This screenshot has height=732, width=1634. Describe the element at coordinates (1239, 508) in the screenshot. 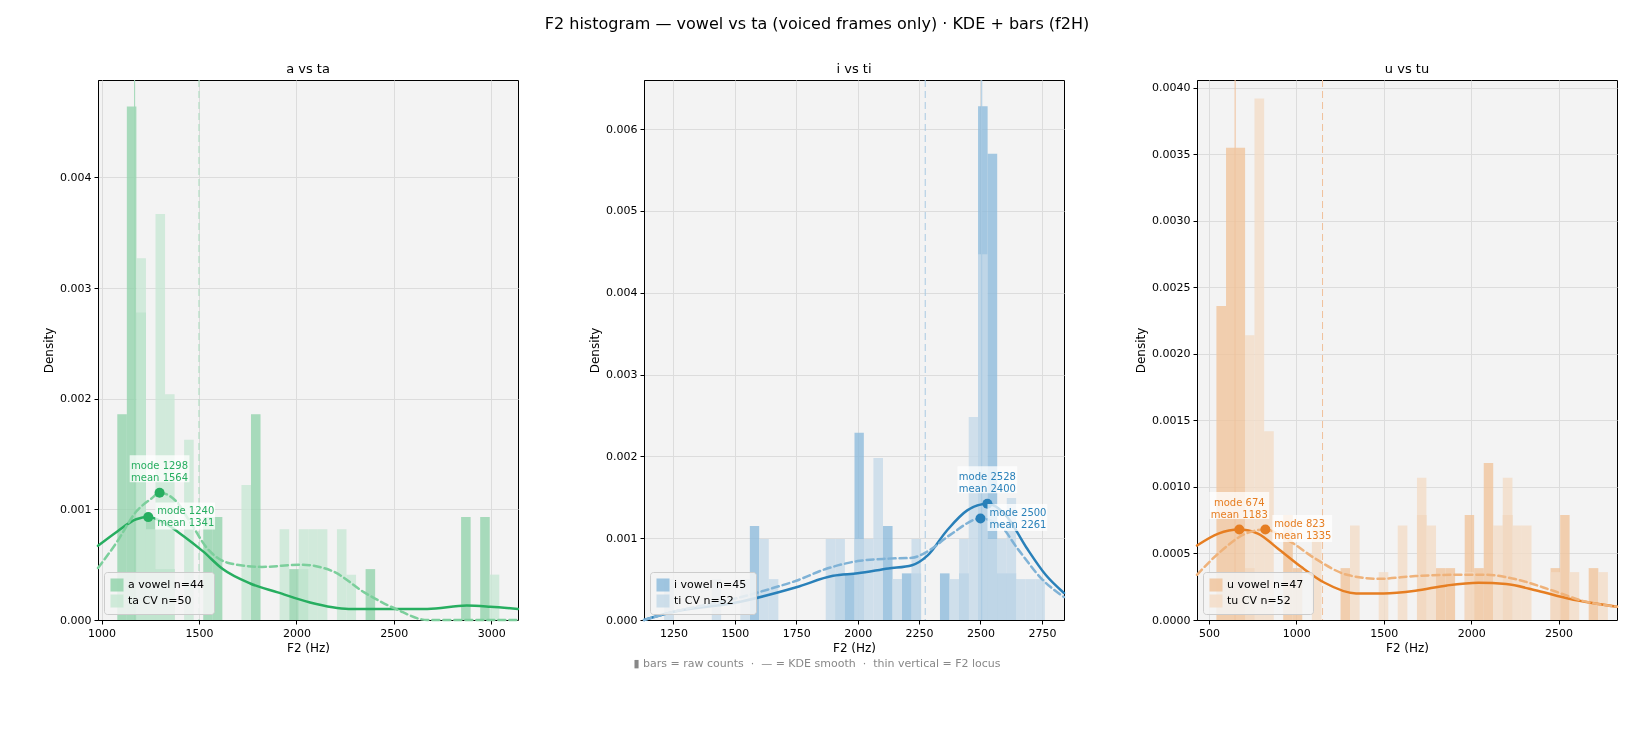

I see `annotation: mode 674 mean 1183` at that location.